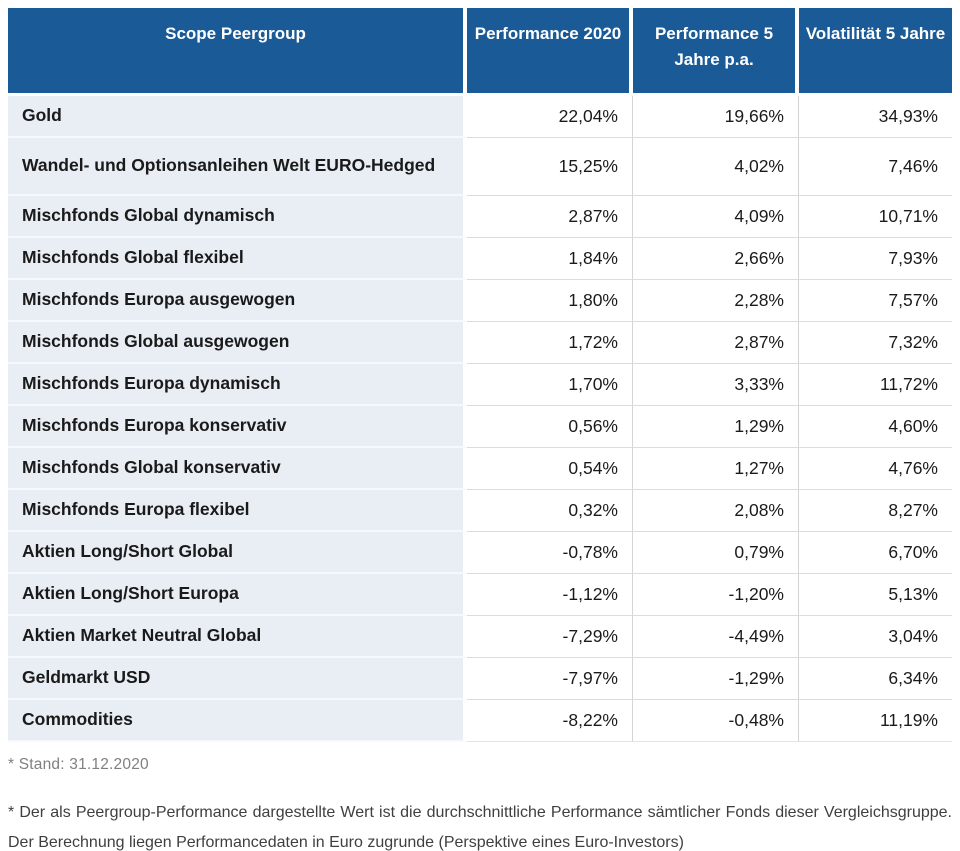 This screenshot has height=851, width=960. I want to click on peergroup-label: Mischfonds Global ausgewogen, so click(237, 343).